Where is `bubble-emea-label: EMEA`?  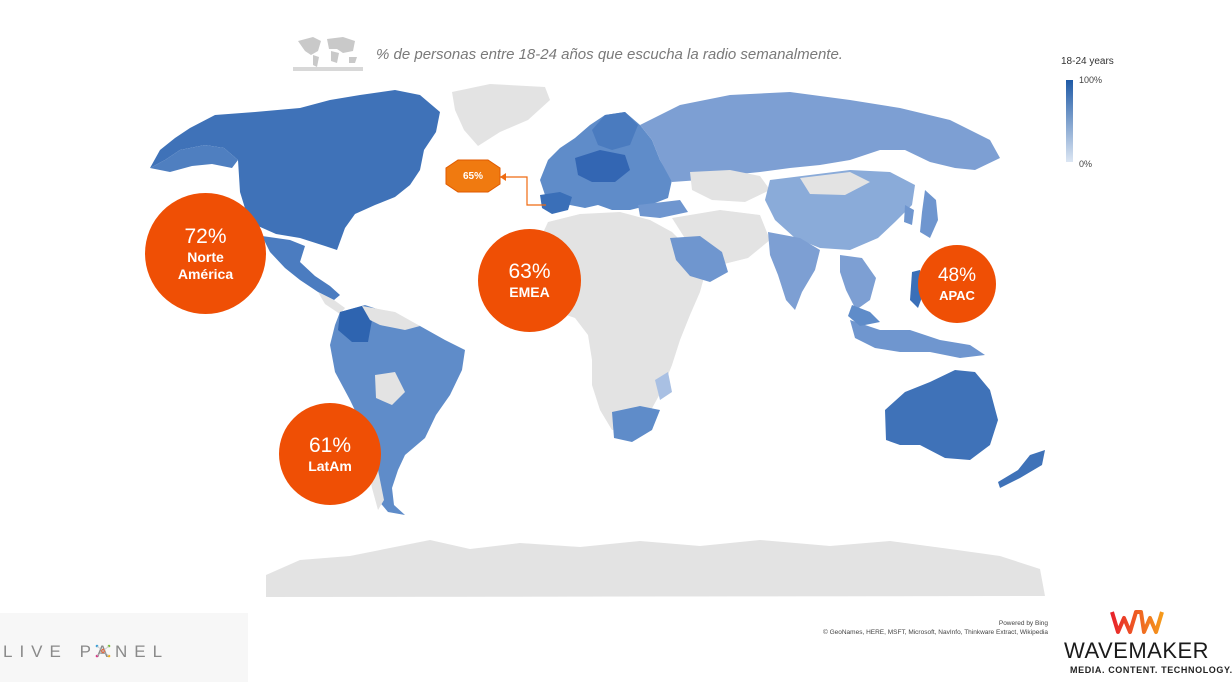 bubble-emea-label: EMEA is located at coordinates (529, 292).